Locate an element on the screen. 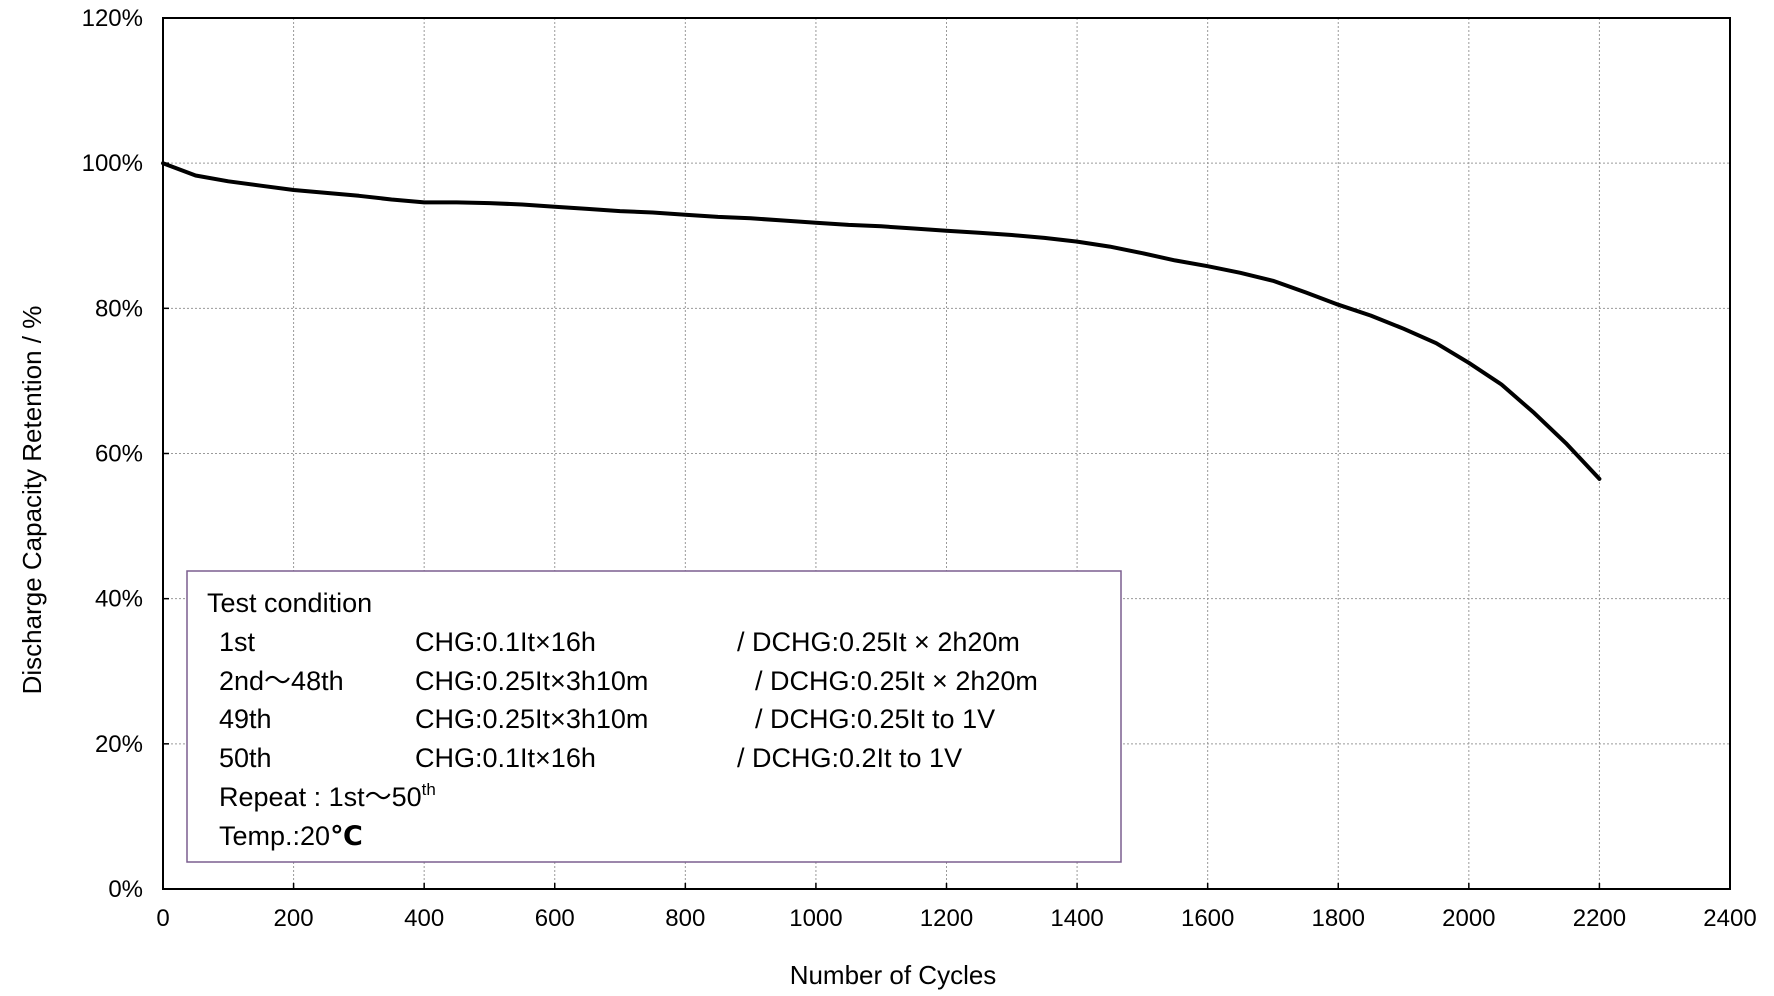 The image size is (1774, 996). legend-temperature: Temp.:20℃ is located at coordinates (291, 836).